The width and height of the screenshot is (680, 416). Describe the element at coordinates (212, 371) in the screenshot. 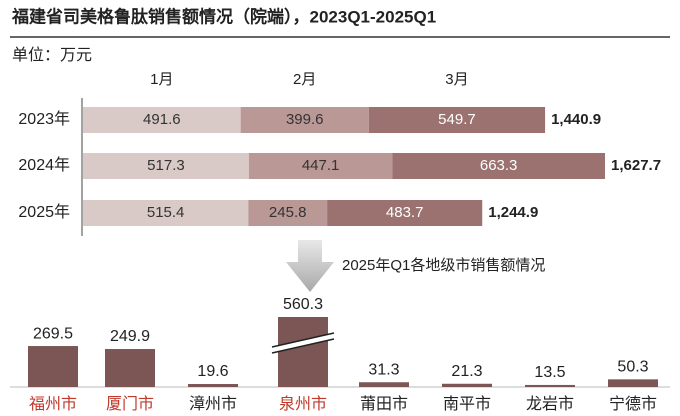

I see `data-label: 19.6` at that location.